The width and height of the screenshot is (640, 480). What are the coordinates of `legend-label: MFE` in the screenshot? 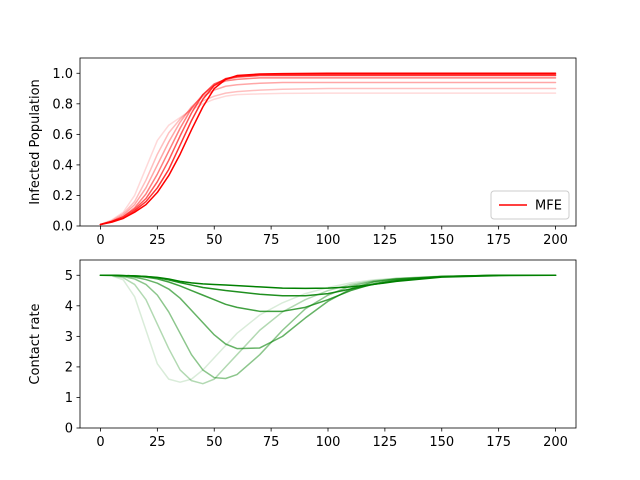 It's located at (548, 206).